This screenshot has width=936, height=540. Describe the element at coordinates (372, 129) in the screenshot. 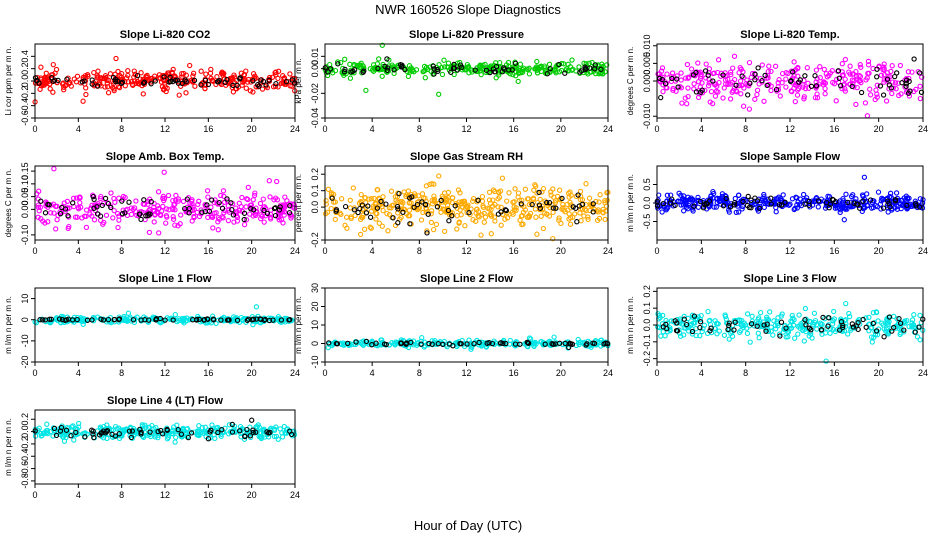

I see `x-tick-label: 4` at that location.